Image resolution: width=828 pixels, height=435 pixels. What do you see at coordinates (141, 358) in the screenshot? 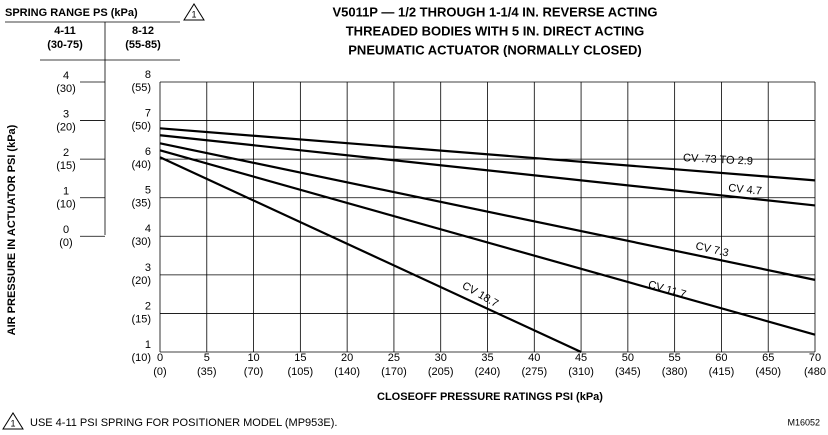
I see `y-tick-kpa: (10)` at bounding box center [141, 358].